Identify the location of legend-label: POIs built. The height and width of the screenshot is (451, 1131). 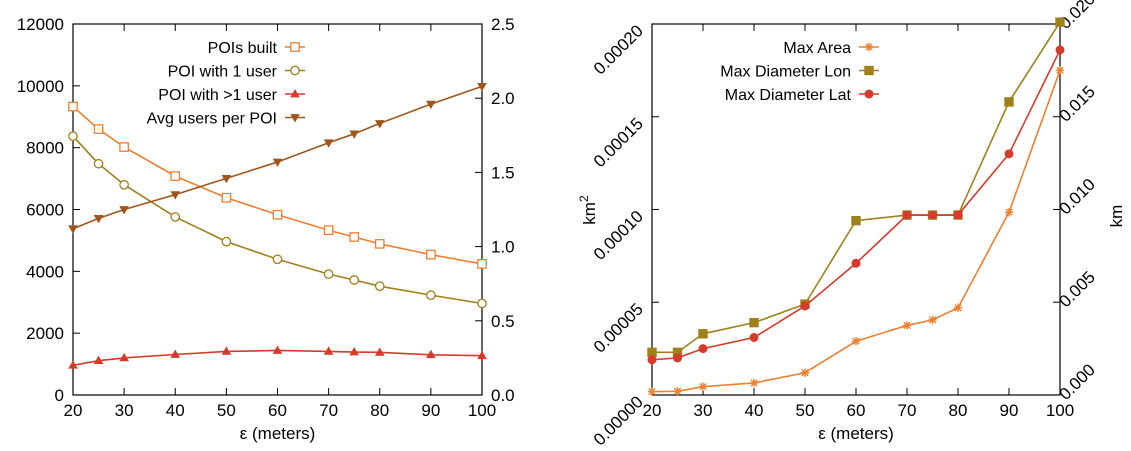
(243, 48).